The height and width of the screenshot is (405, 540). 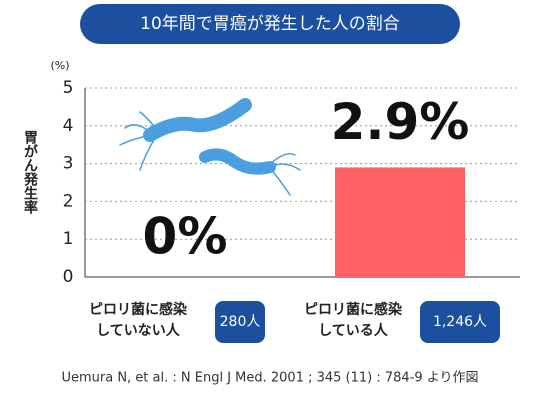 What do you see at coordinates (59, 65) in the screenshot?
I see `unit: (%)` at bounding box center [59, 65].